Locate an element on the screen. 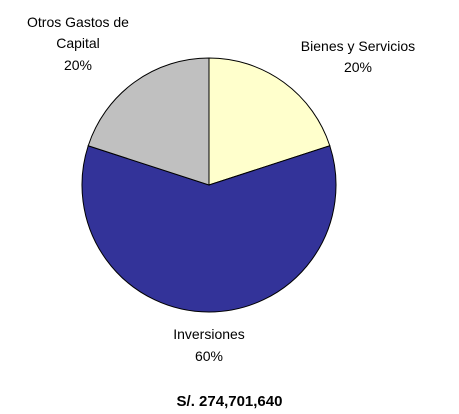 This screenshot has height=414, width=459. total-label: S/. 274,701,640 is located at coordinates (229, 401).